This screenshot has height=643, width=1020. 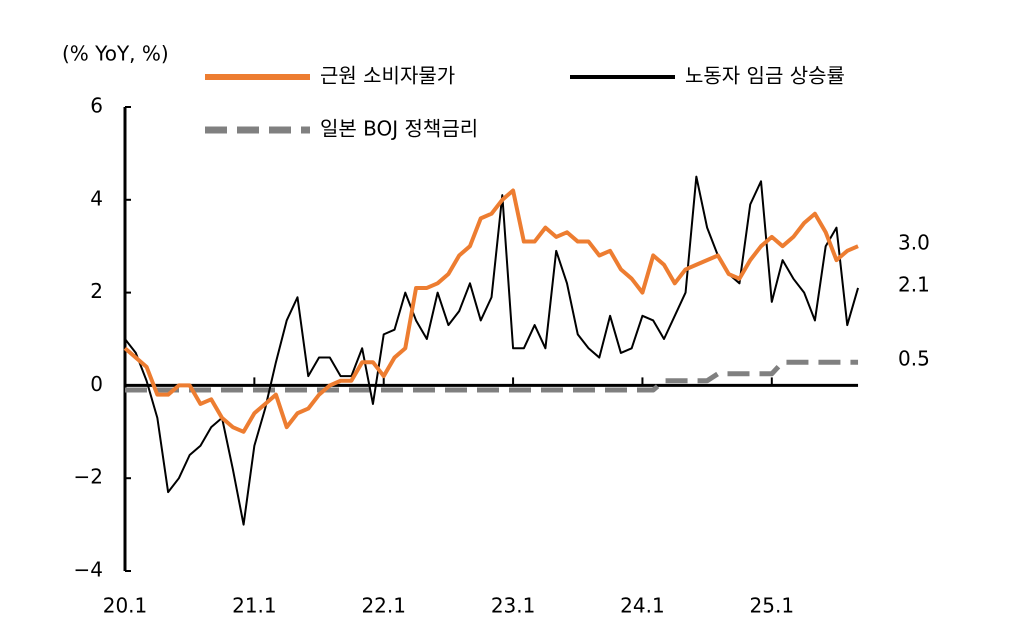 What do you see at coordinates (125, 606) in the screenshot?
I see `x-tick-label: 20.1` at bounding box center [125, 606].